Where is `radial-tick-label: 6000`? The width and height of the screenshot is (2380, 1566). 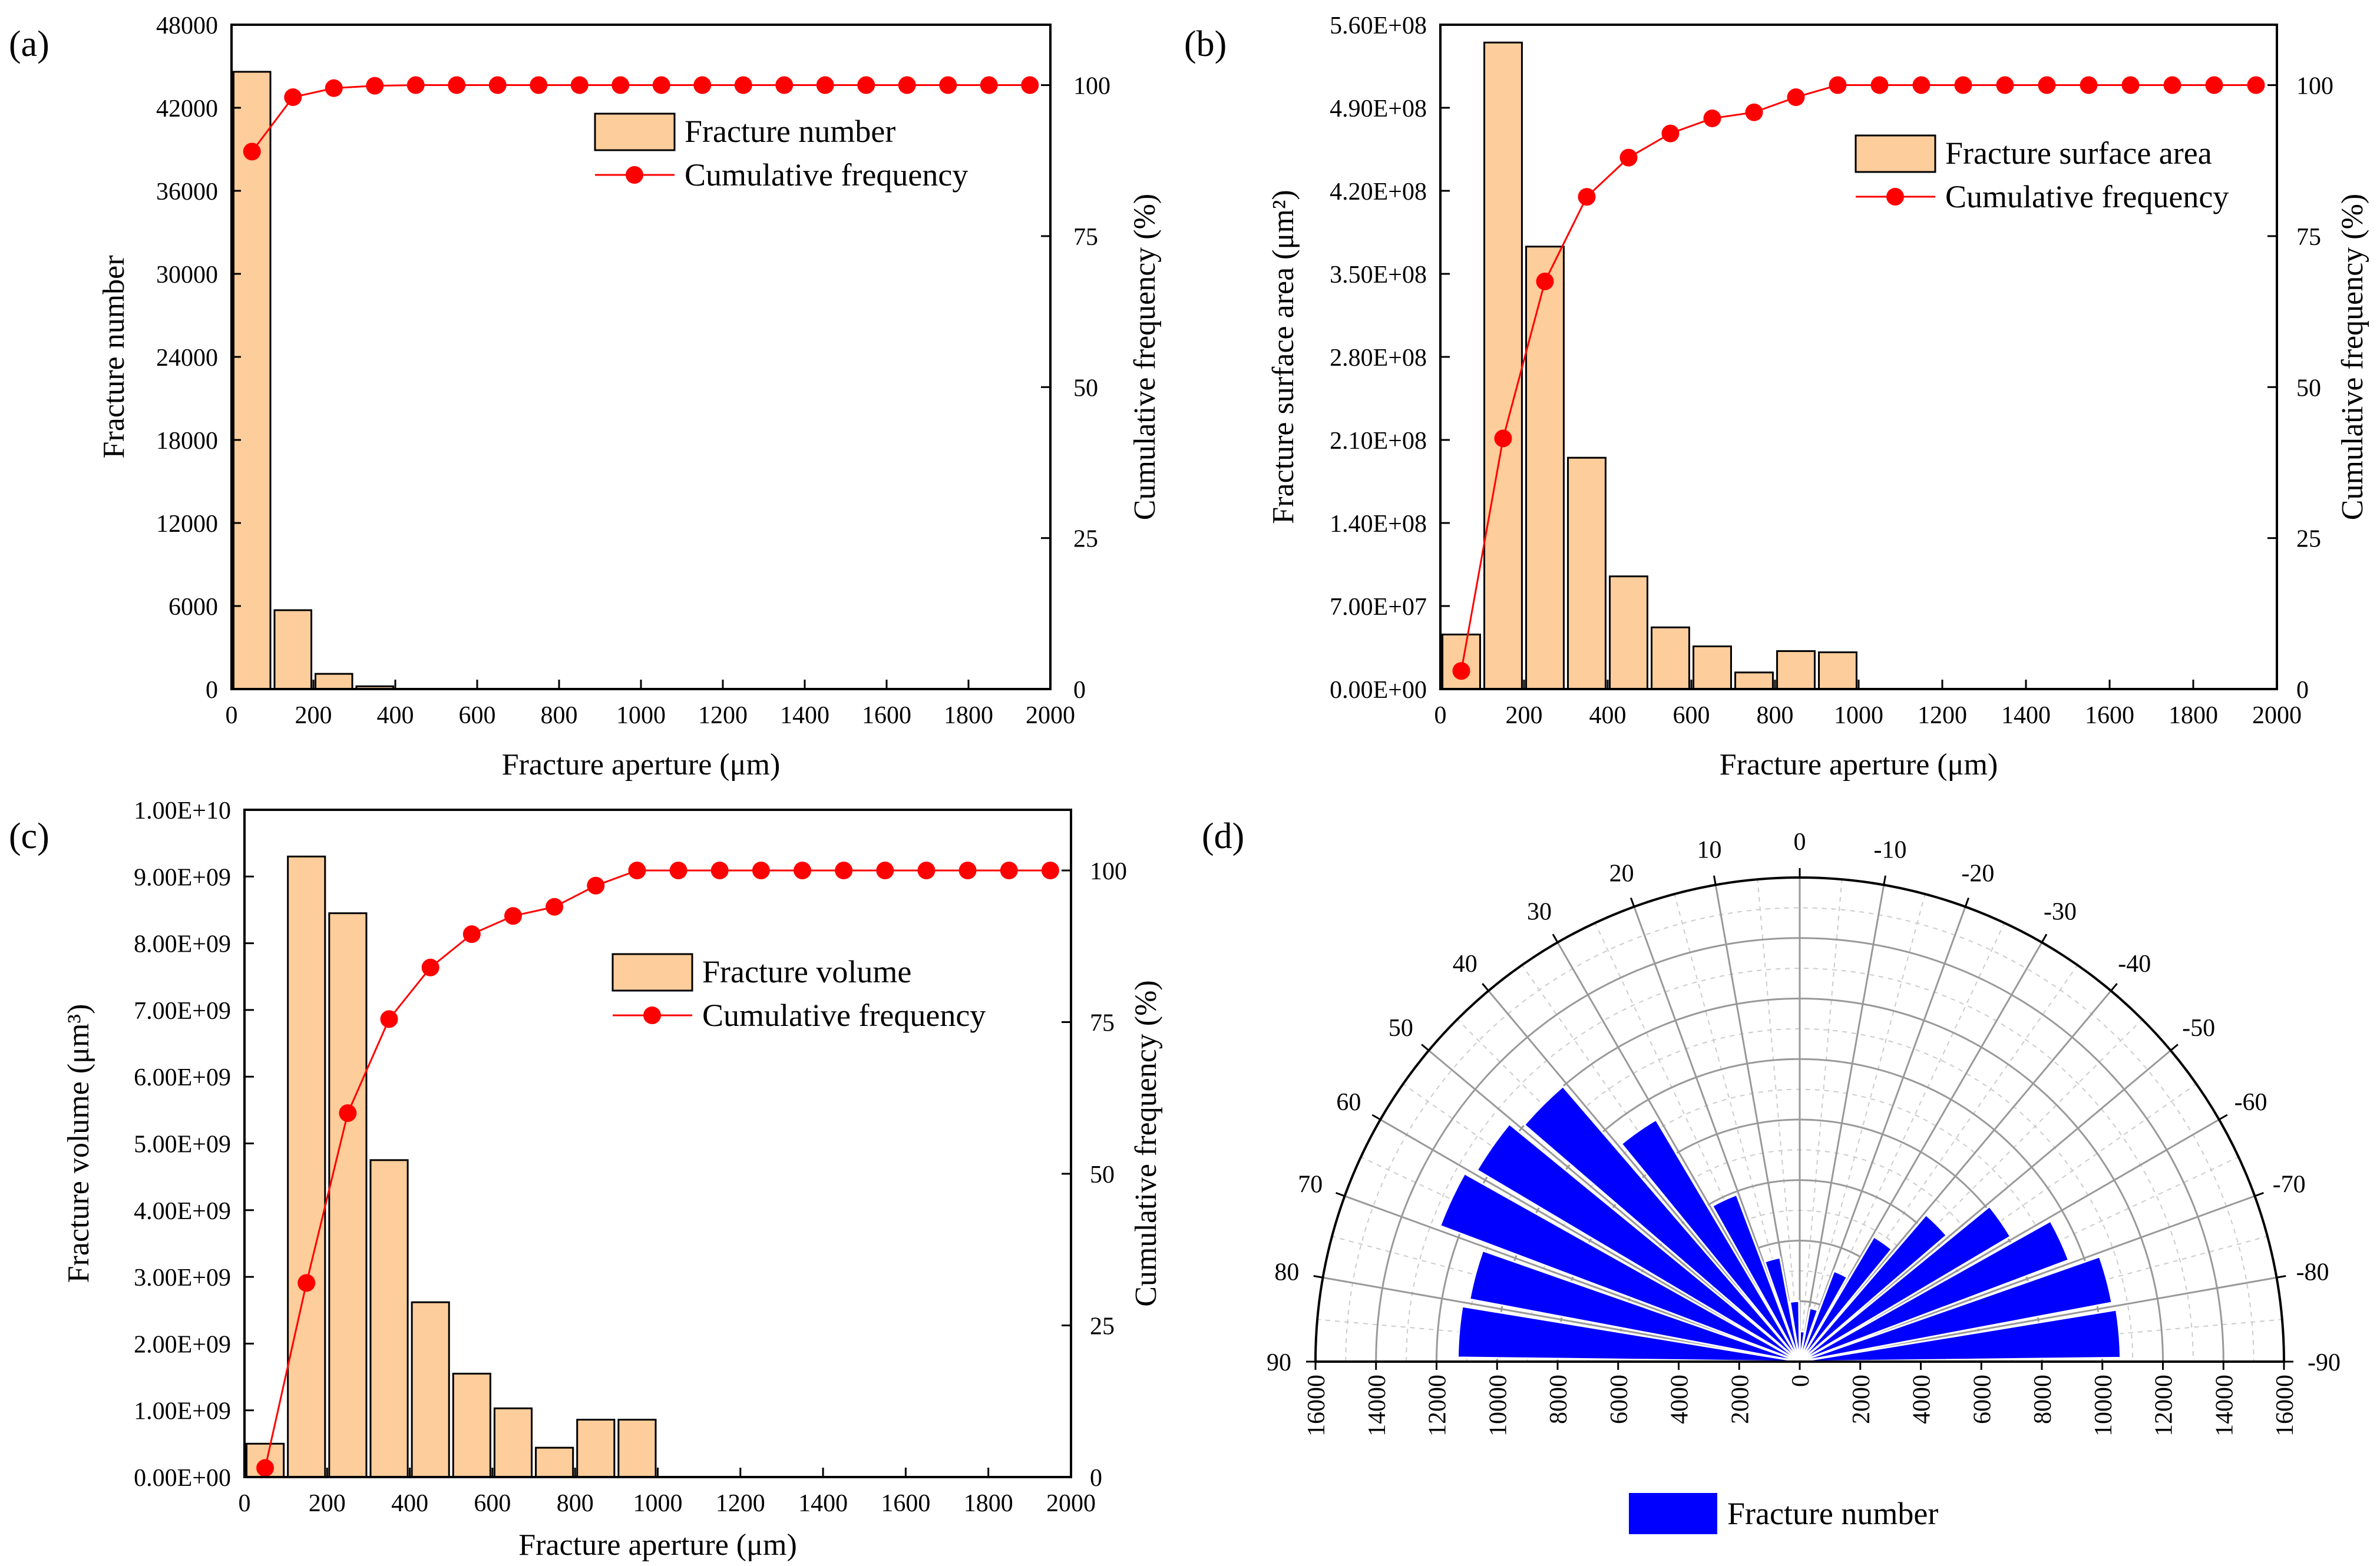
radial-tick-label: 6000 is located at coordinates (1982, 1399).